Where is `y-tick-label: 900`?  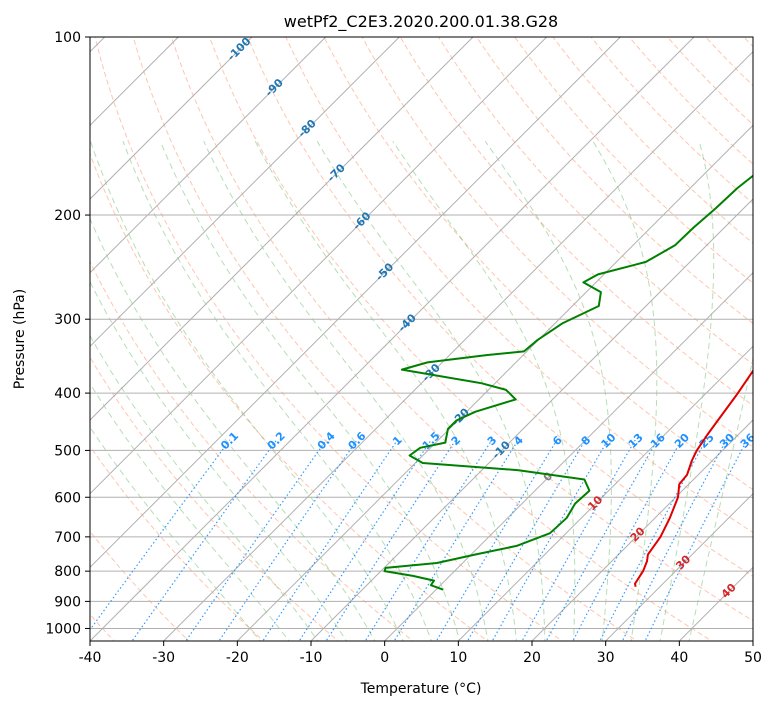
y-tick-label: 900 is located at coordinates (67, 602).